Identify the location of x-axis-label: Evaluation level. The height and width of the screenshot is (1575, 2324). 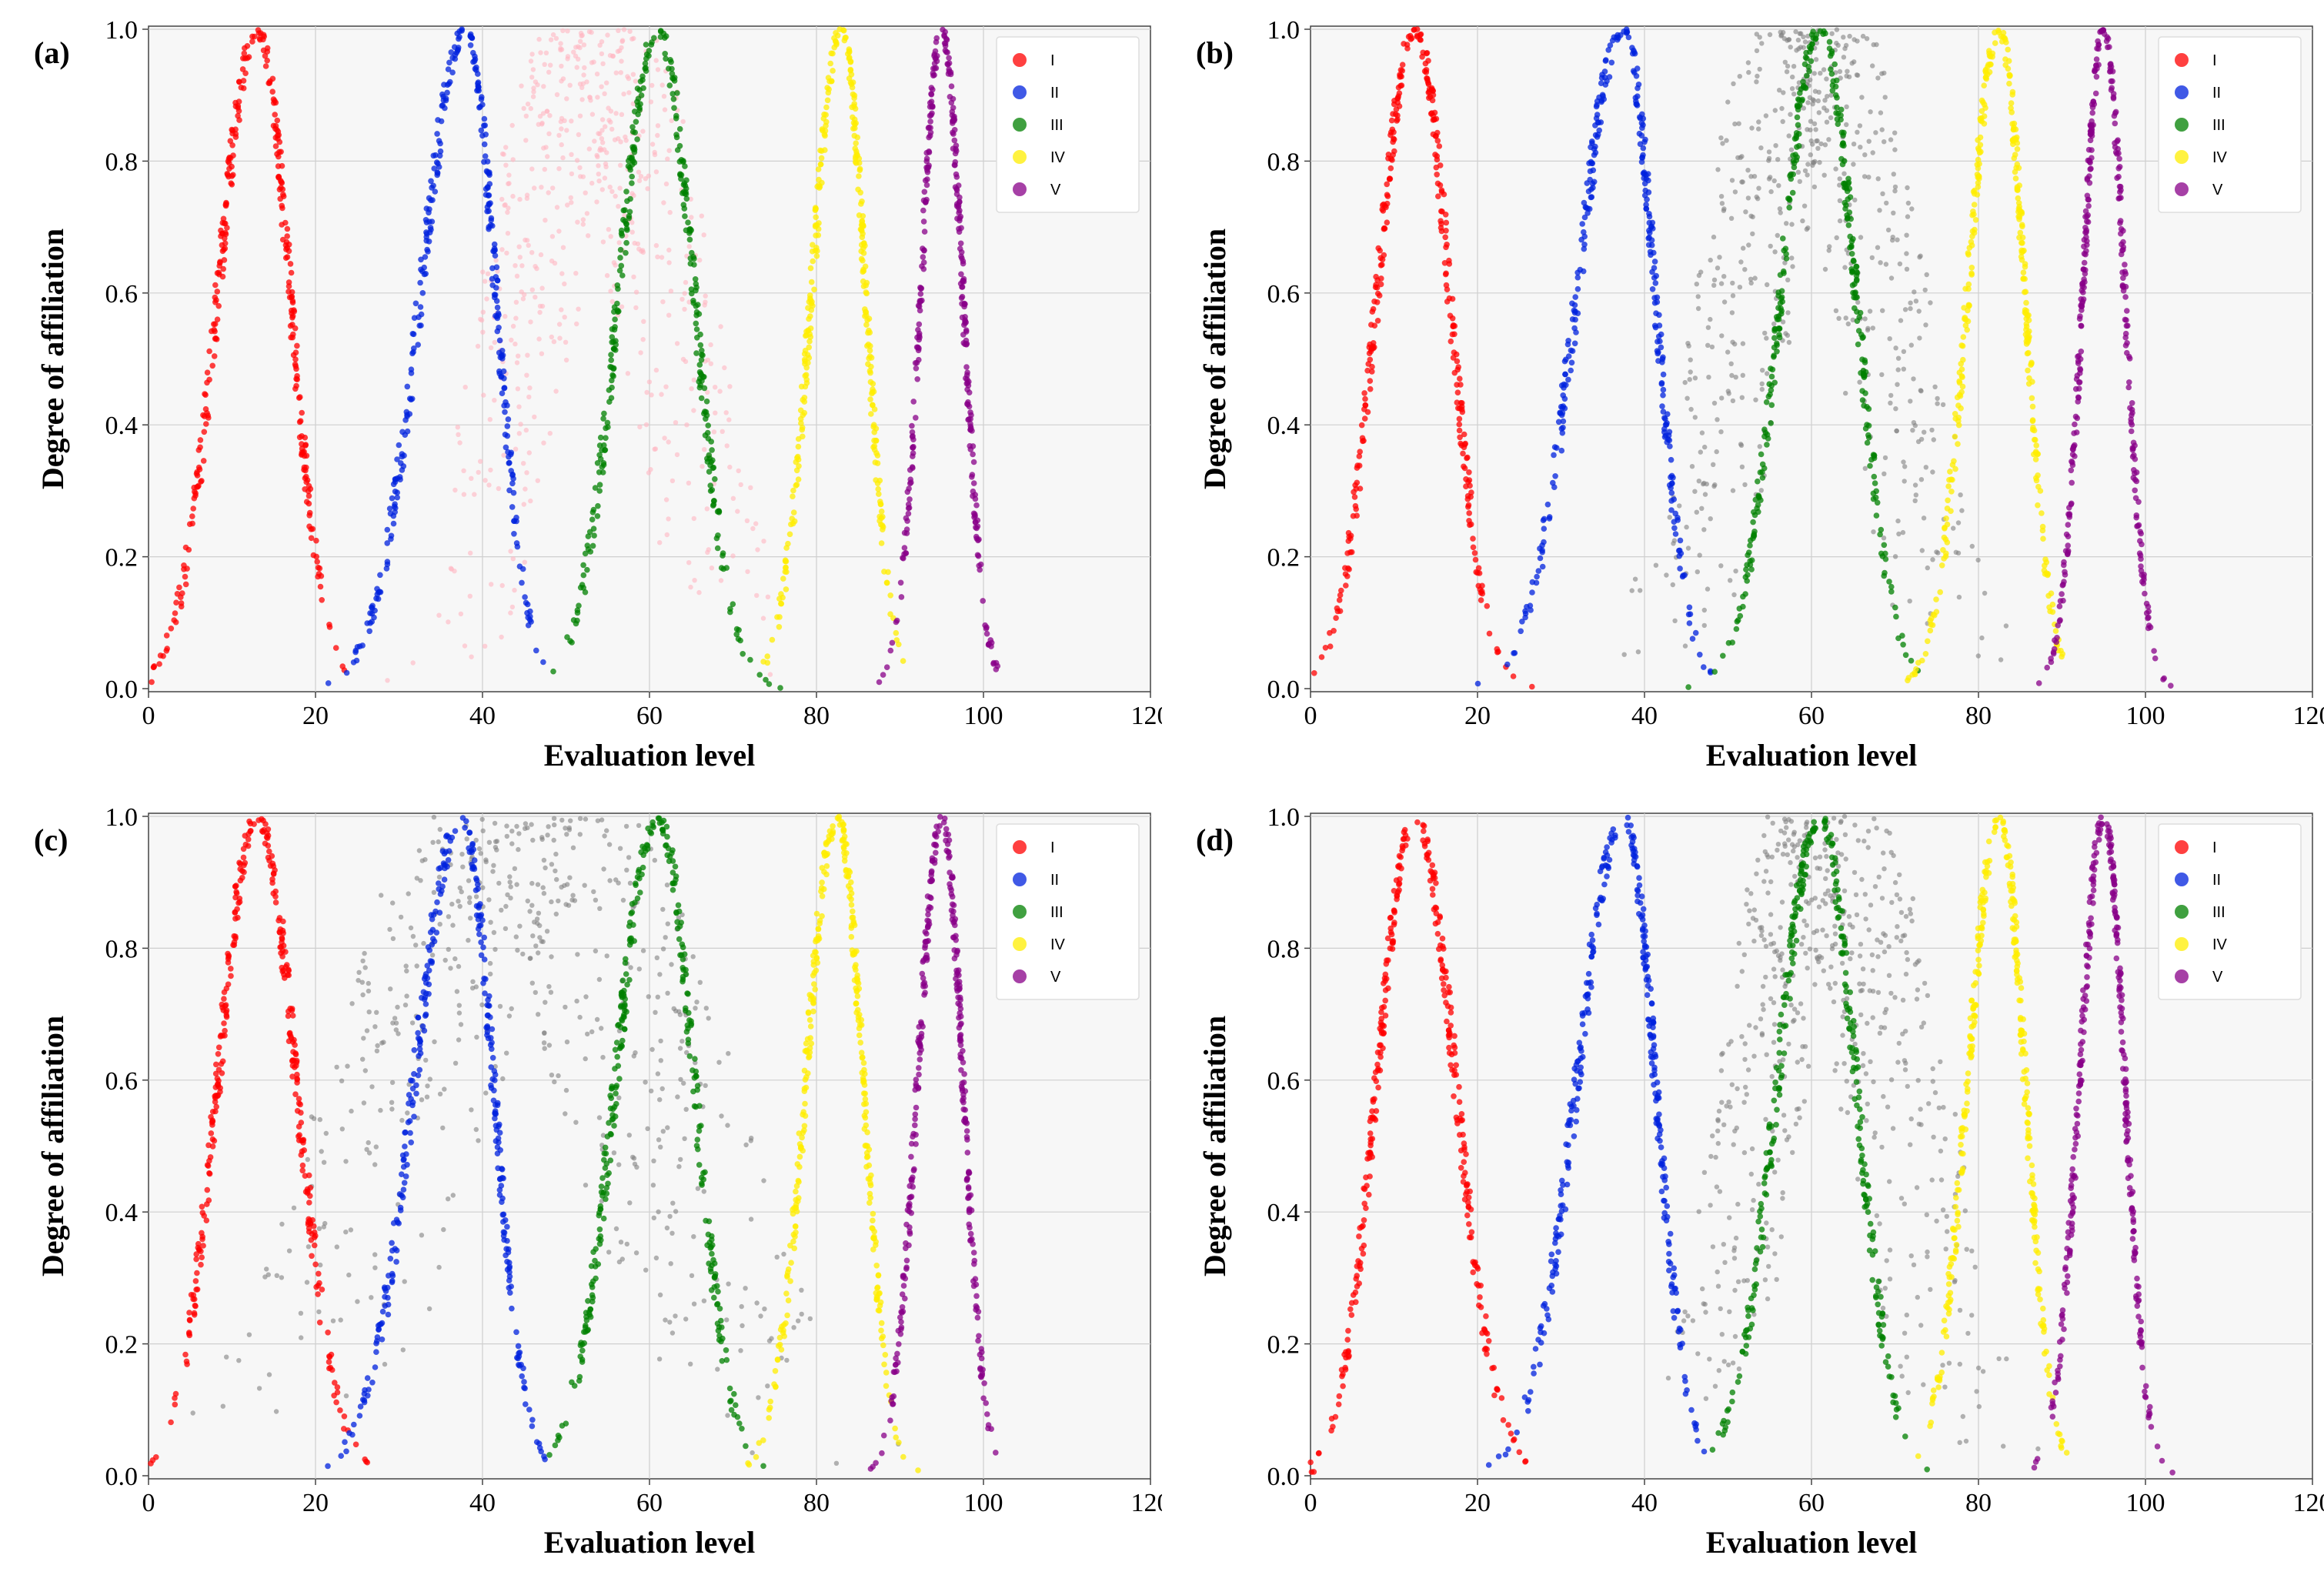
(649, 755).